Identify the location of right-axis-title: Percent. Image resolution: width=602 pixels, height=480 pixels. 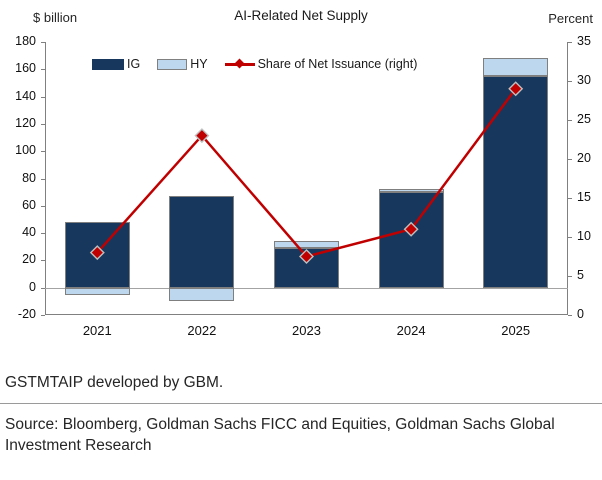
(570, 18).